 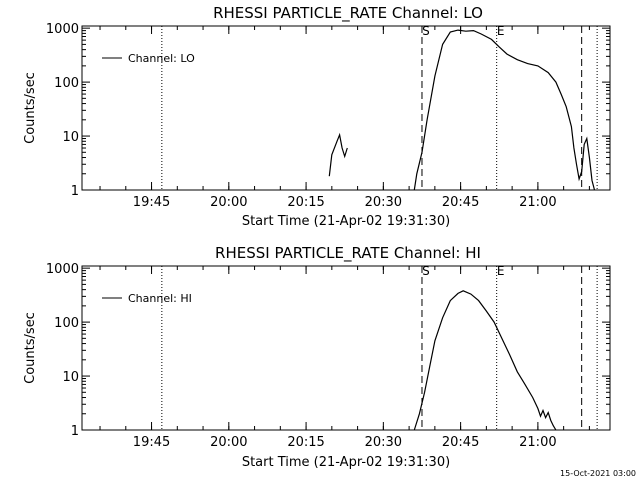 What do you see at coordinates (346, 462) in the screenshot?
I see `panel-hi-xlabel: Start Time (21-Apr-02 19:31:30)` at bounding box center [346, 462].